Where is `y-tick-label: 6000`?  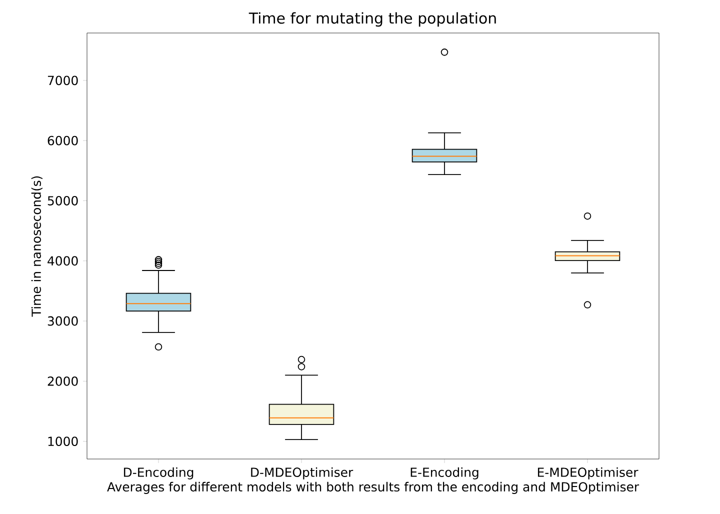 y-tick-label: 6000 is located at coordinates (63, 141).